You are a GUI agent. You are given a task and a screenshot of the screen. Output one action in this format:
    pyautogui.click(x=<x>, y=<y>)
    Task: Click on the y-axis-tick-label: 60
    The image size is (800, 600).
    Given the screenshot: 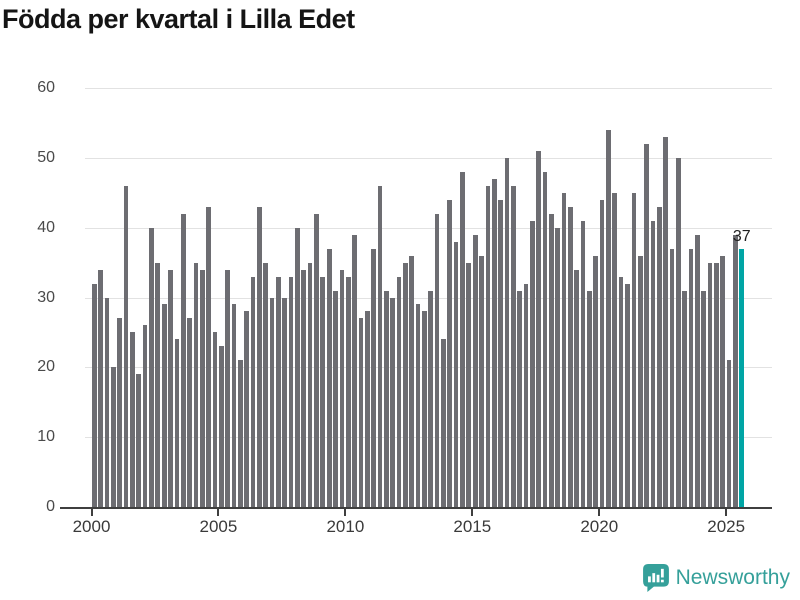 What is the action you would take?
    pyautogui.click(x=46, y=87)
    